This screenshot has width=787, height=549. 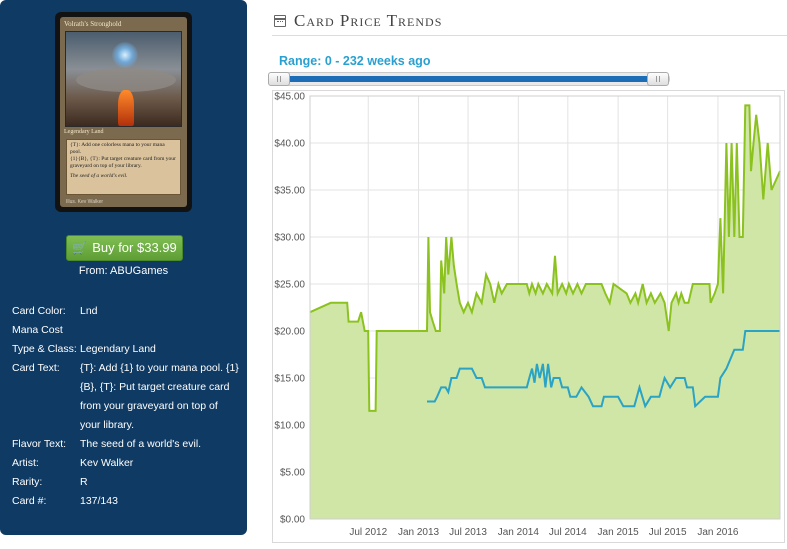 I want to click on x-tick-label: Jul 2014, so click(x=568, y=532).